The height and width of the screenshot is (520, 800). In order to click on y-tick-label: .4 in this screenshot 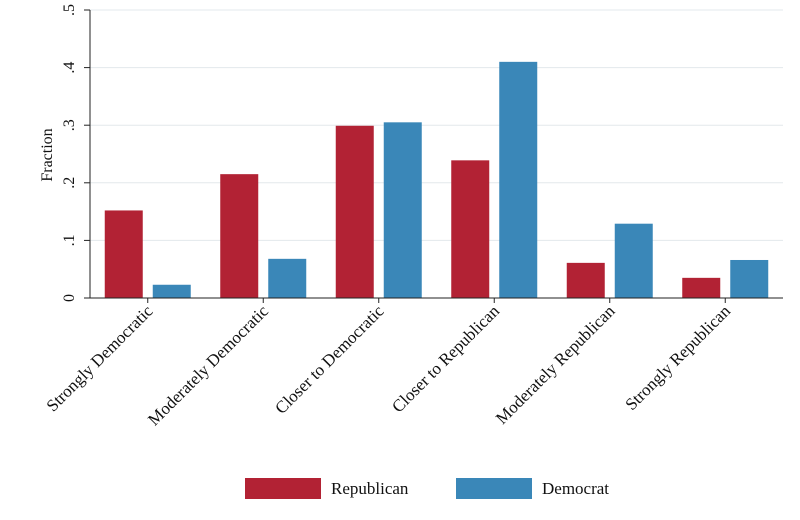, I will do `click(69, 68)`.